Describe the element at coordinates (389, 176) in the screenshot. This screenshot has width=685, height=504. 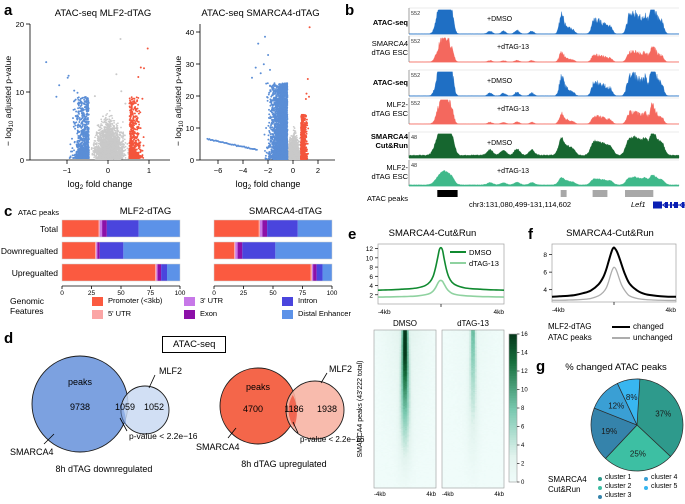
I see `track-label-9: dTAG ESC` at that location.